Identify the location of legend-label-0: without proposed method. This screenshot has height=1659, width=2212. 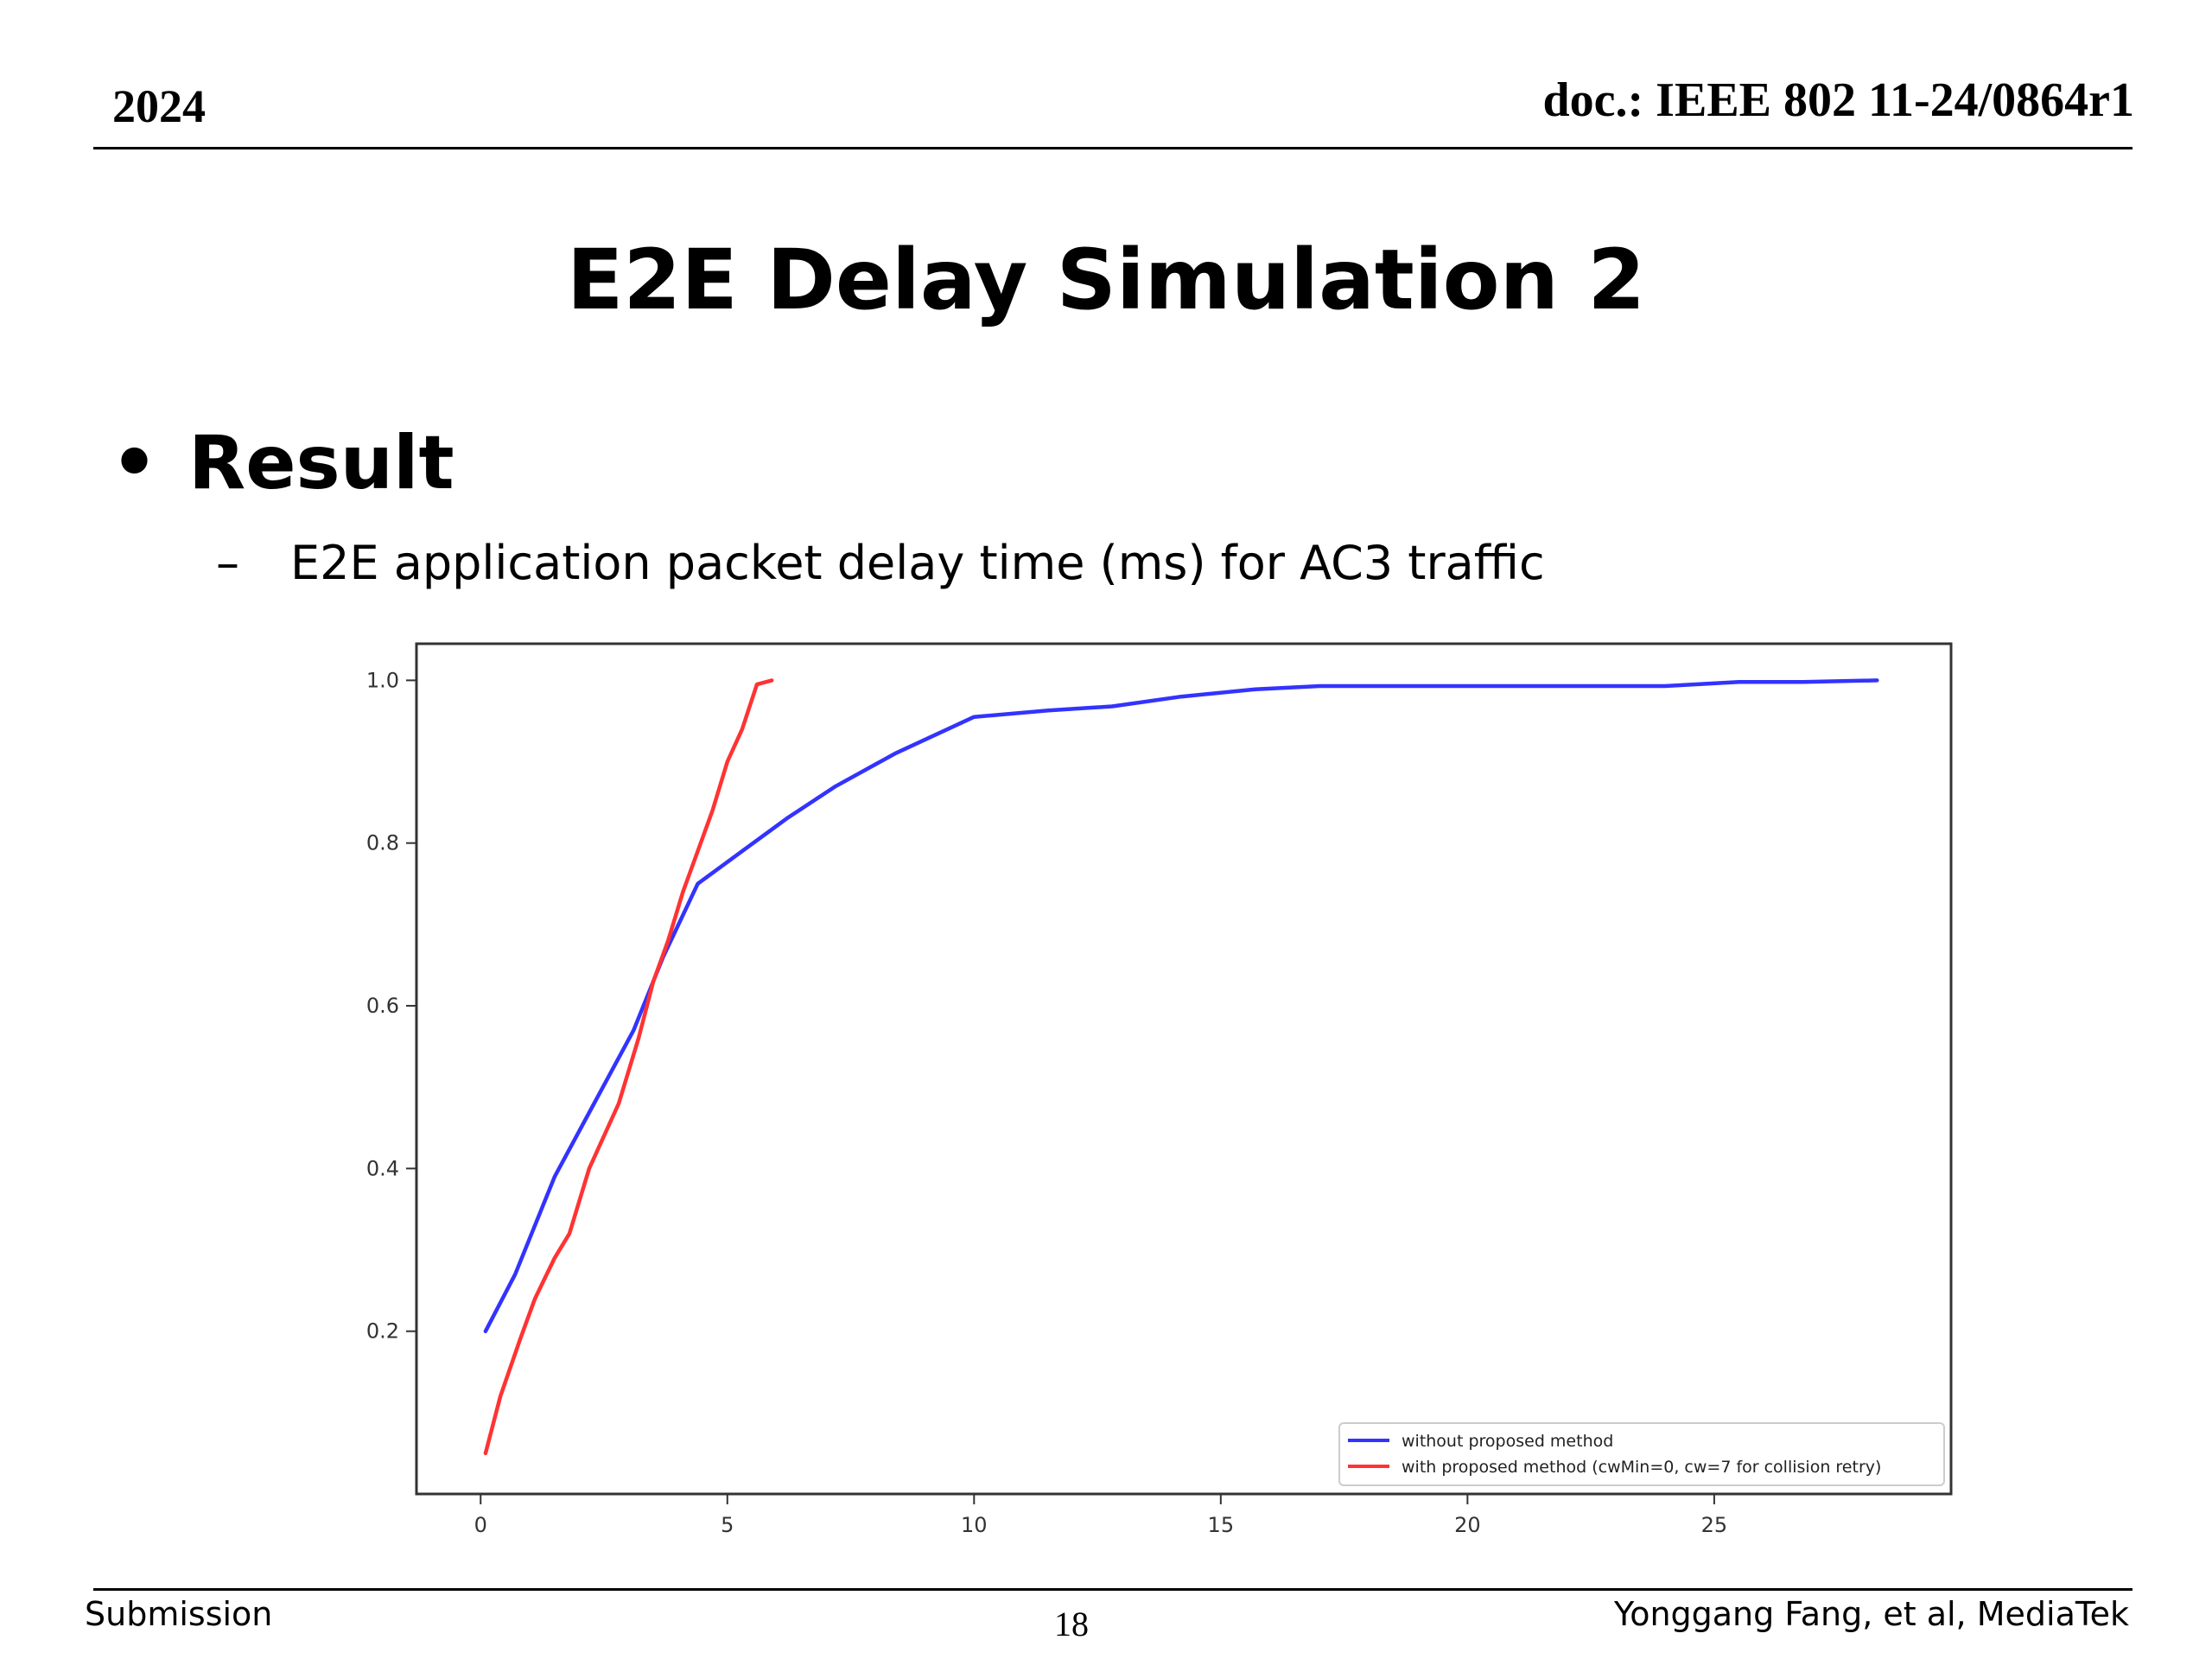
(1507, 1441).